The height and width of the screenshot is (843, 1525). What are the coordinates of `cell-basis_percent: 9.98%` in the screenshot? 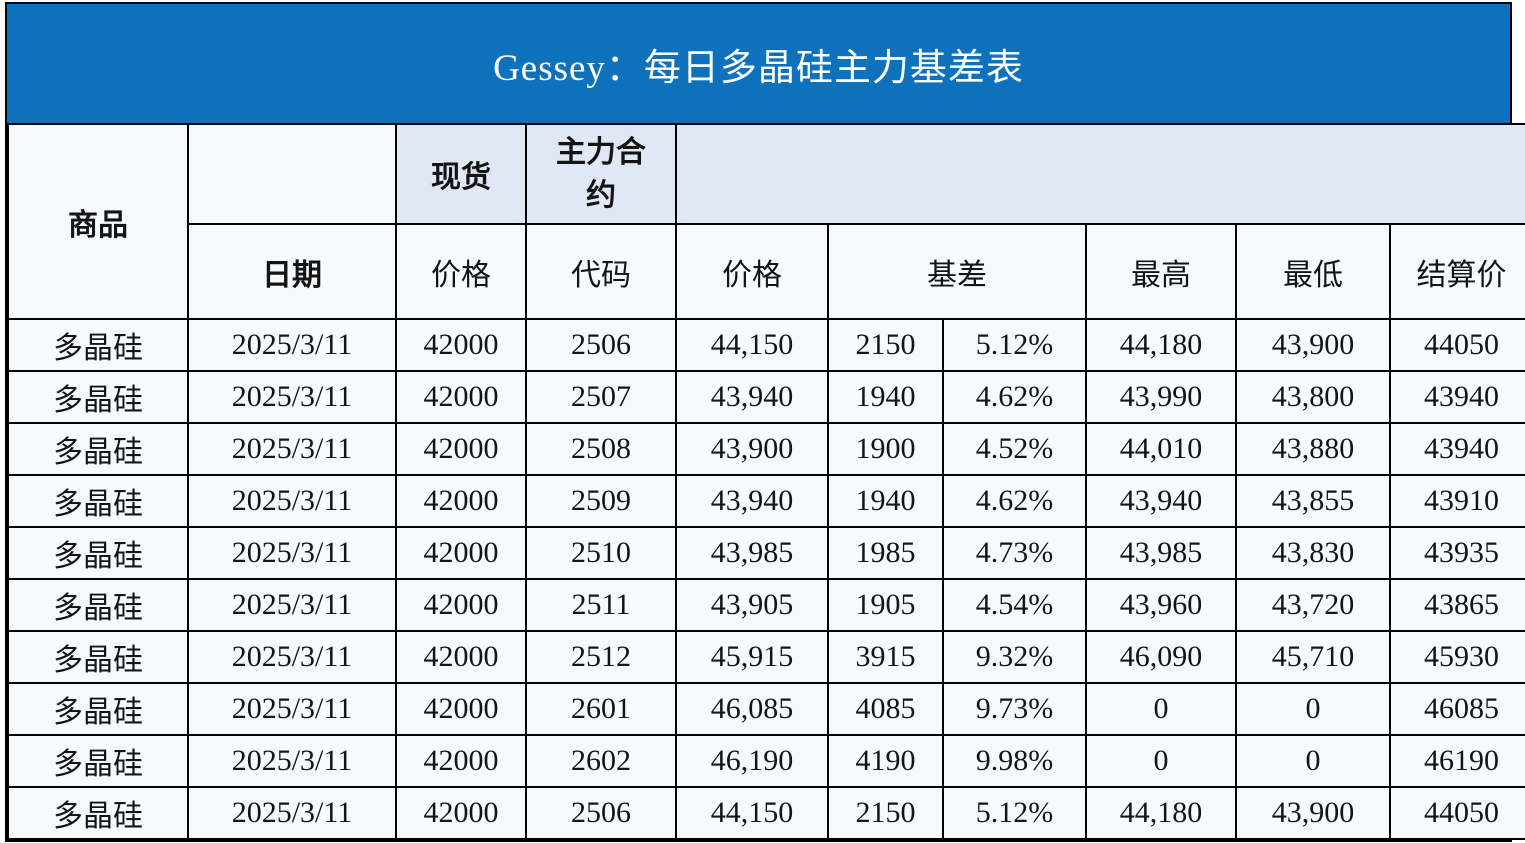 It's located at (1014, 761).